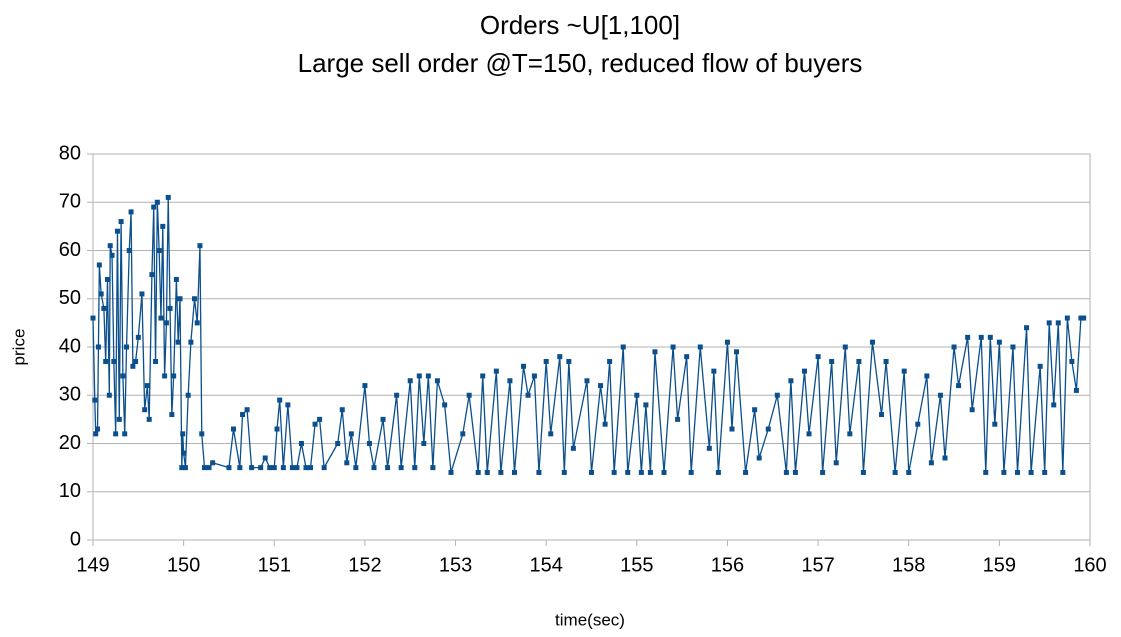  I want to click on y-tick-label: 40, so click(70, 346).